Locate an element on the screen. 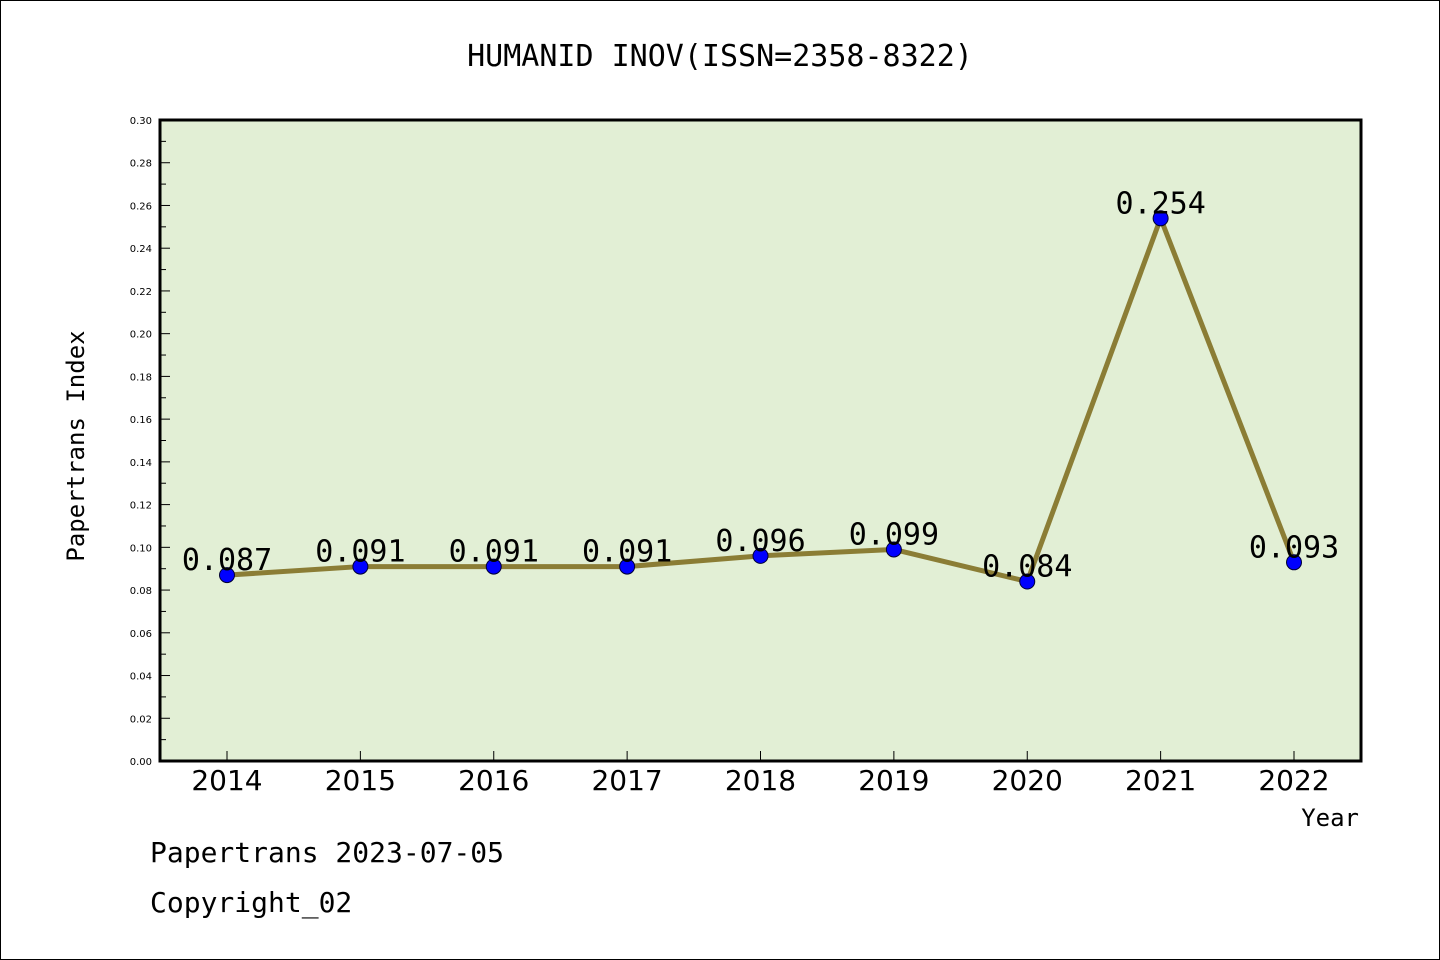 This screenshot has width=1440, height=960. x-tick-label: 2014 is located at coordinates (226, 780).